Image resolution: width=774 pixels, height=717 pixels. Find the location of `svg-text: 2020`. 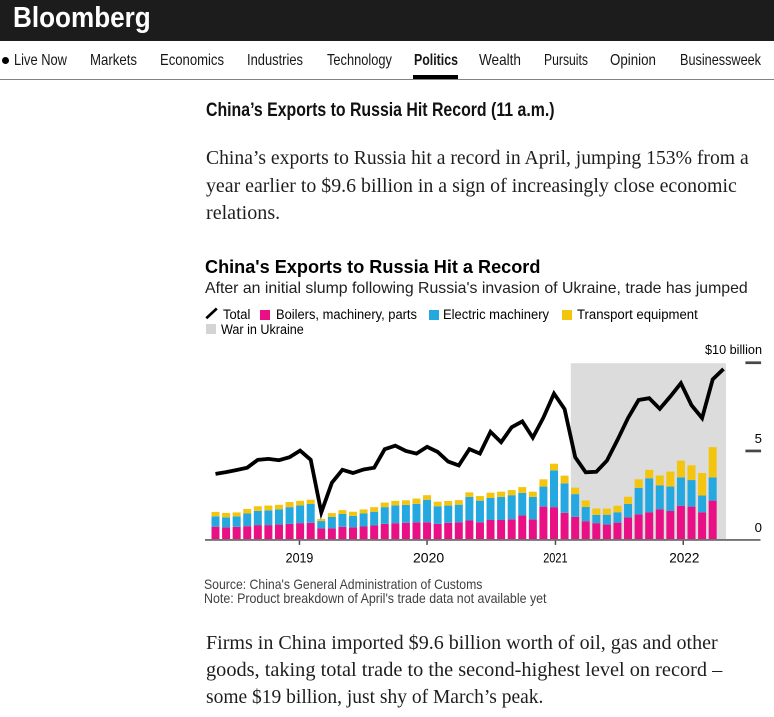

svg-text: 2020 is located at coordinates (429, 557).